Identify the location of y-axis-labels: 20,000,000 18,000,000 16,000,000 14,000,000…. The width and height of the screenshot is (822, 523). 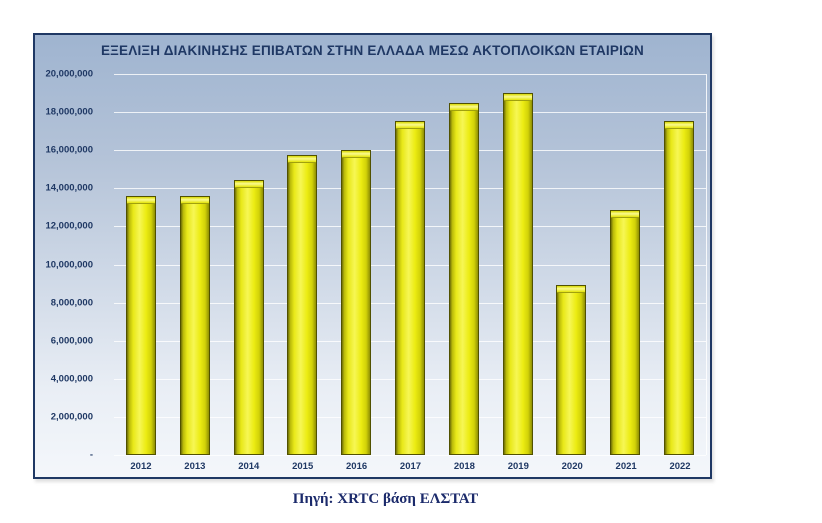
(64, 265).